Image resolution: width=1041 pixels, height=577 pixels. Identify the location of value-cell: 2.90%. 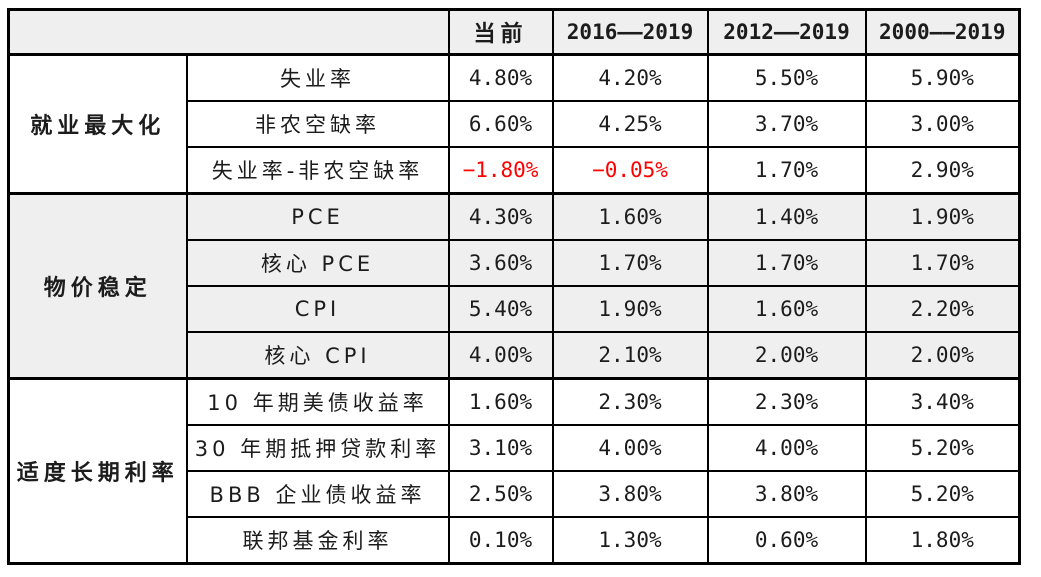
(942, 170).